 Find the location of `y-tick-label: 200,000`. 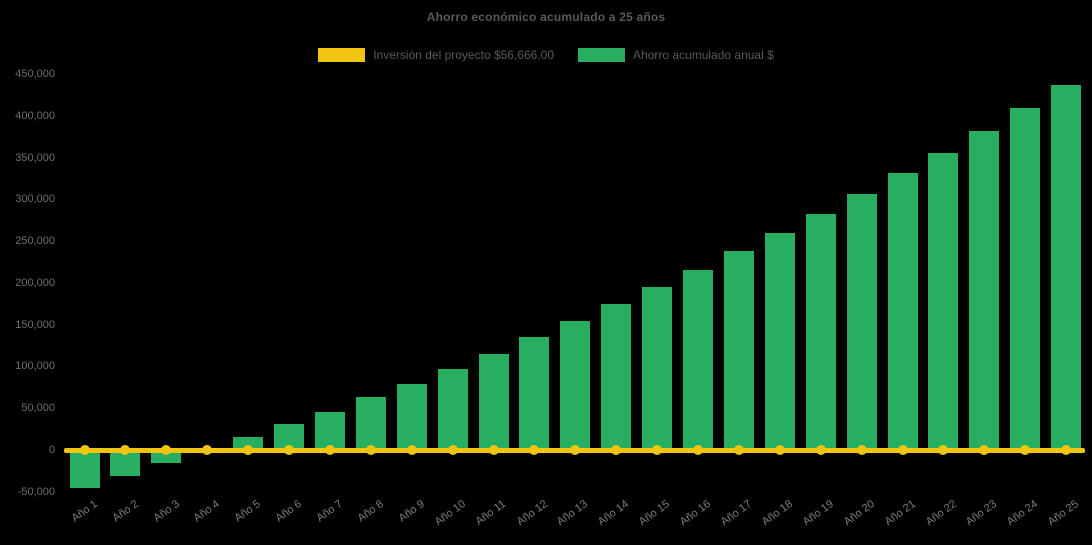

y-tick-label: 200,000 is located at coordinates (35, 282).